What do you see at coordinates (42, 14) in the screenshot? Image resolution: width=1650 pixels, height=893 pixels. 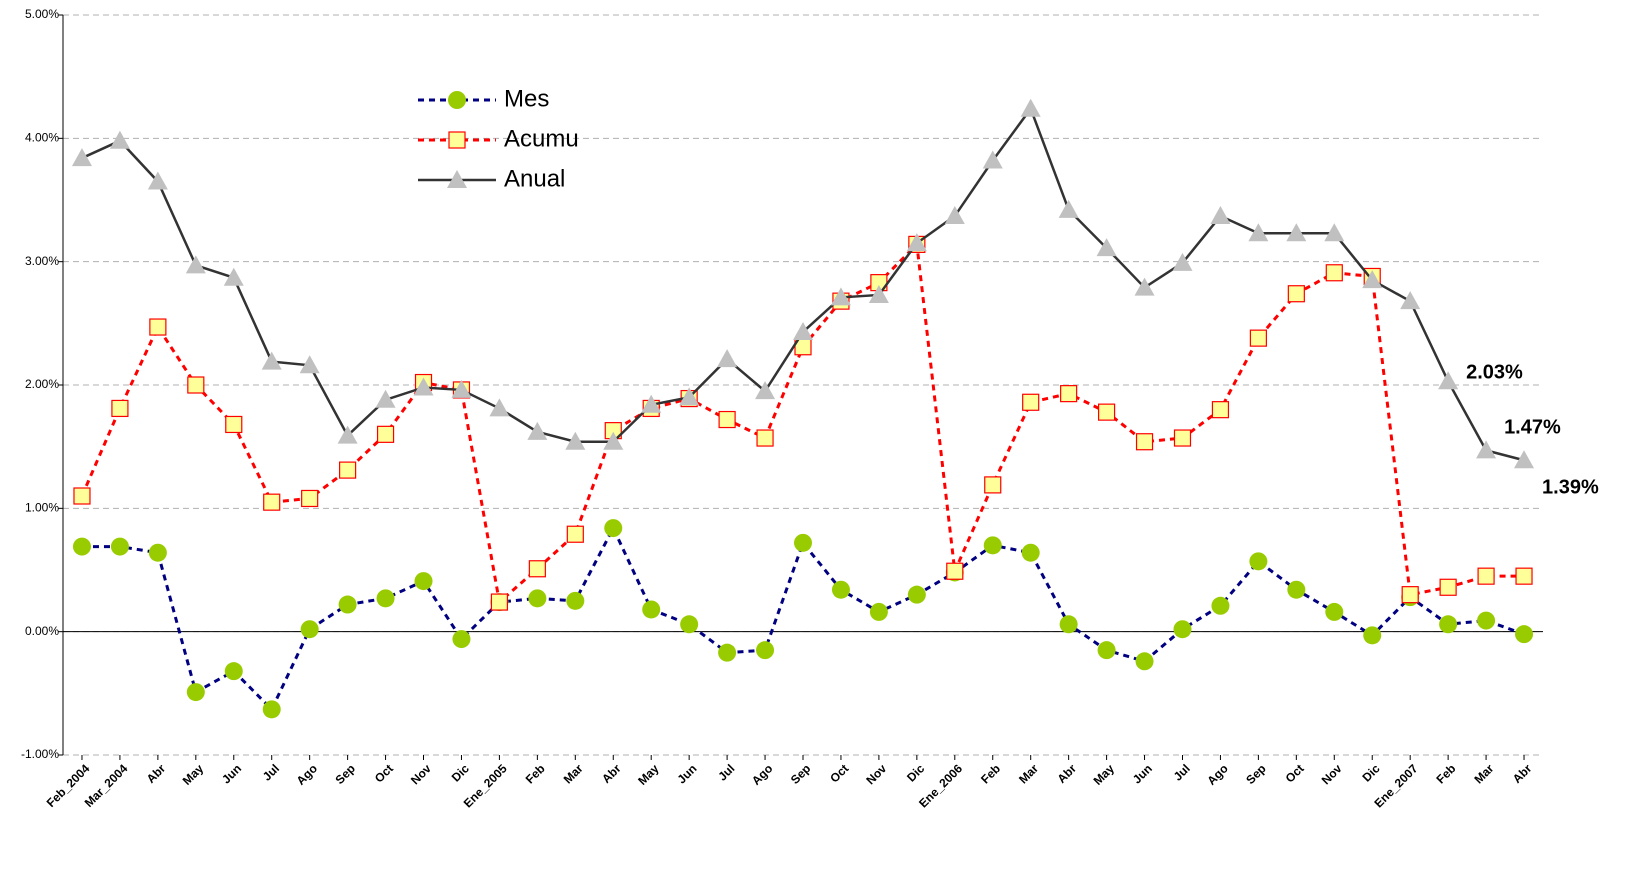 I see `y-tick-label: 5.00%` at bounding box center [42, 14].